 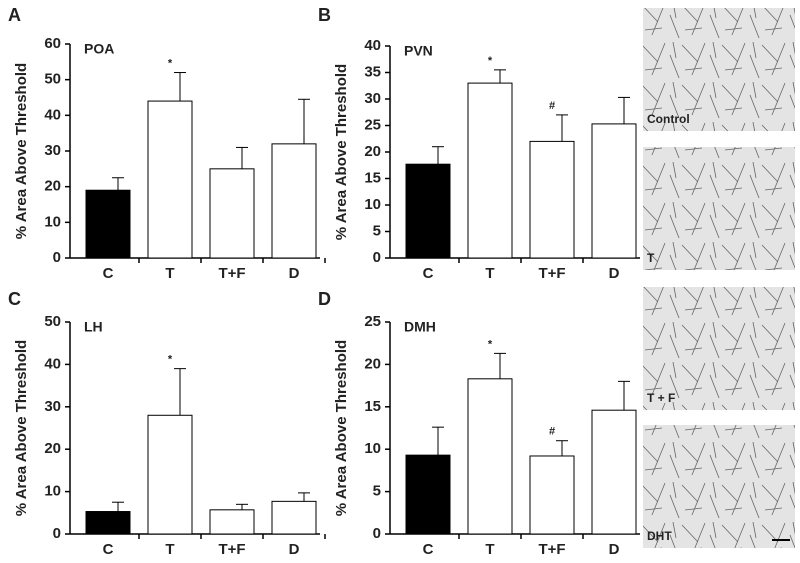 I want to click on region-label: PVN, so click(x=418, y=51).